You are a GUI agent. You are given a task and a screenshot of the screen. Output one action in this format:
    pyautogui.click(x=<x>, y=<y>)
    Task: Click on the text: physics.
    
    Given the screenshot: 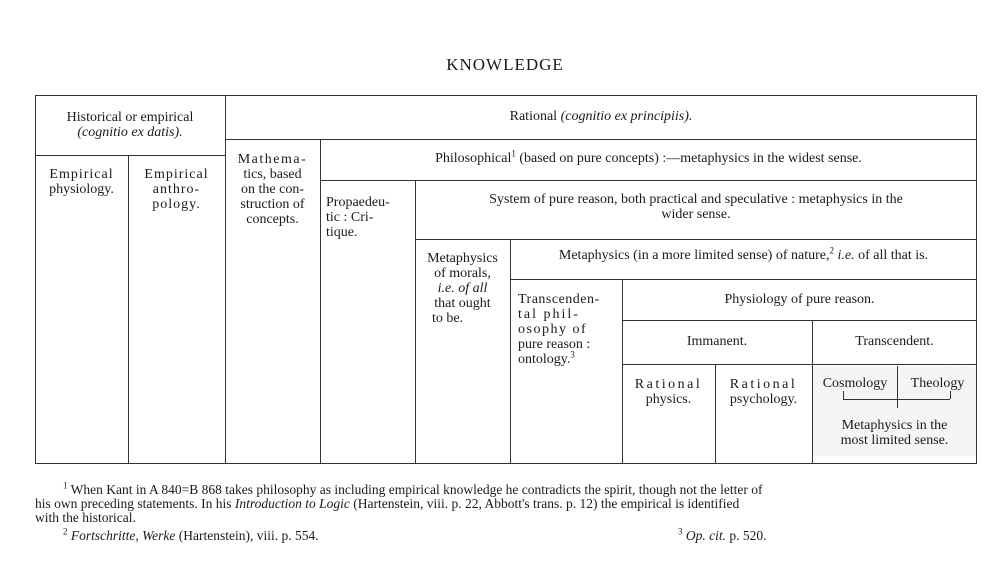 What is the action you would take?
    pyautogui.click(x=668, y=399)
    